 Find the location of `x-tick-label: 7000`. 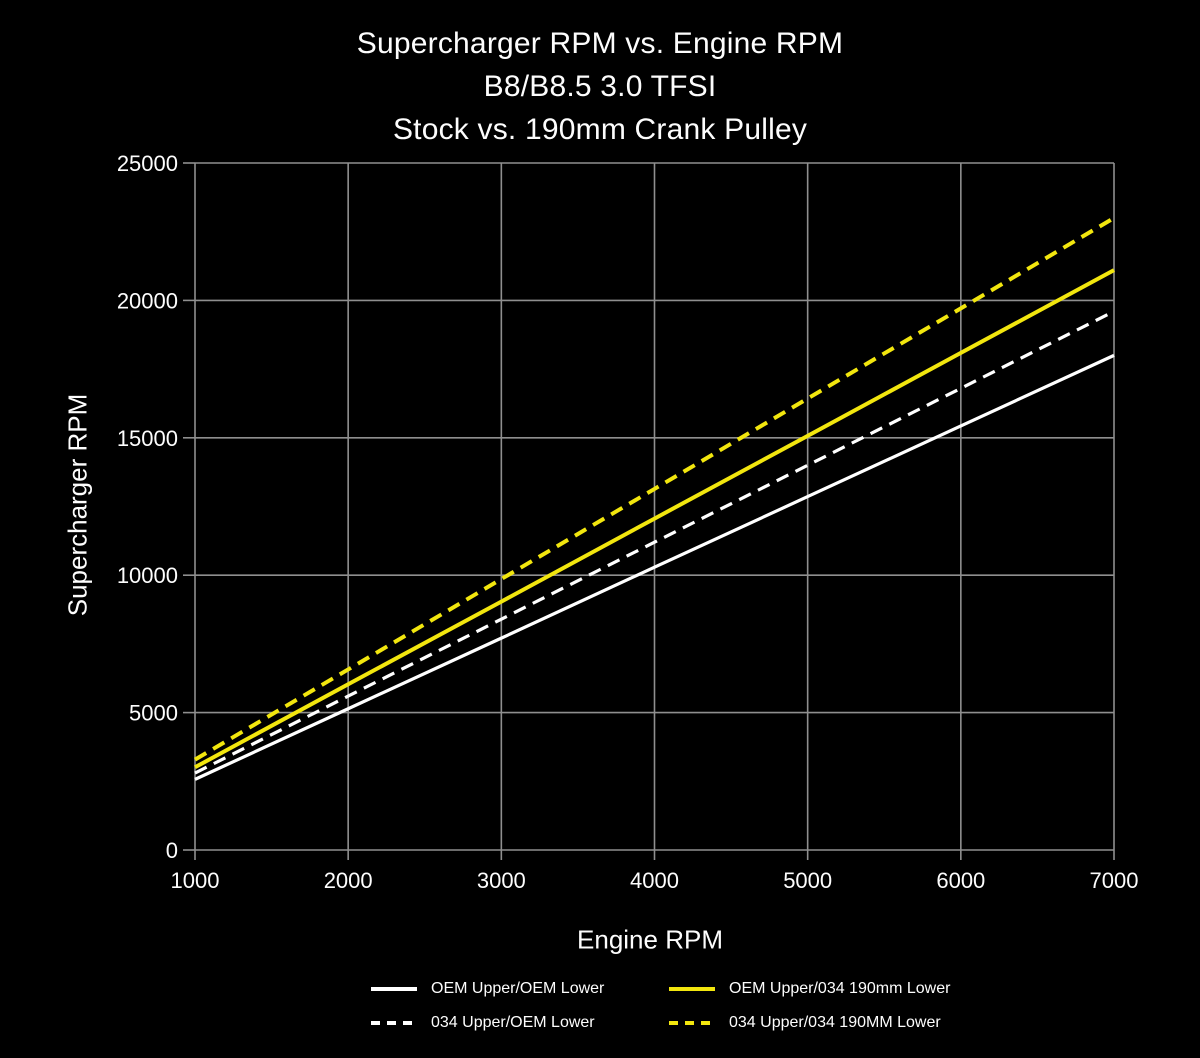

x-tick-label: 7000 is located at coordinates (1114, 880).